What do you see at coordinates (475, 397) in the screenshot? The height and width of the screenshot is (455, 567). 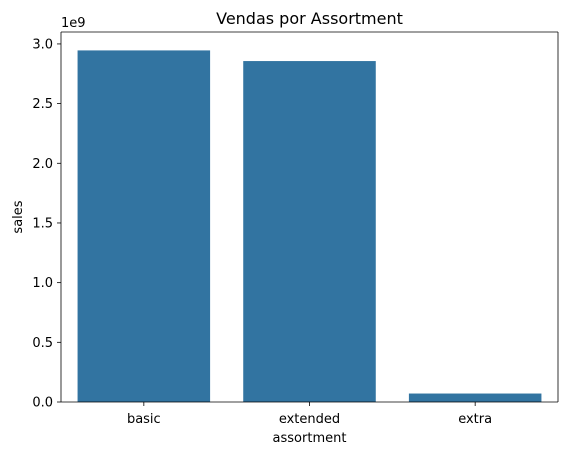 I see `bar-extra` at bounding box center [475, 397].